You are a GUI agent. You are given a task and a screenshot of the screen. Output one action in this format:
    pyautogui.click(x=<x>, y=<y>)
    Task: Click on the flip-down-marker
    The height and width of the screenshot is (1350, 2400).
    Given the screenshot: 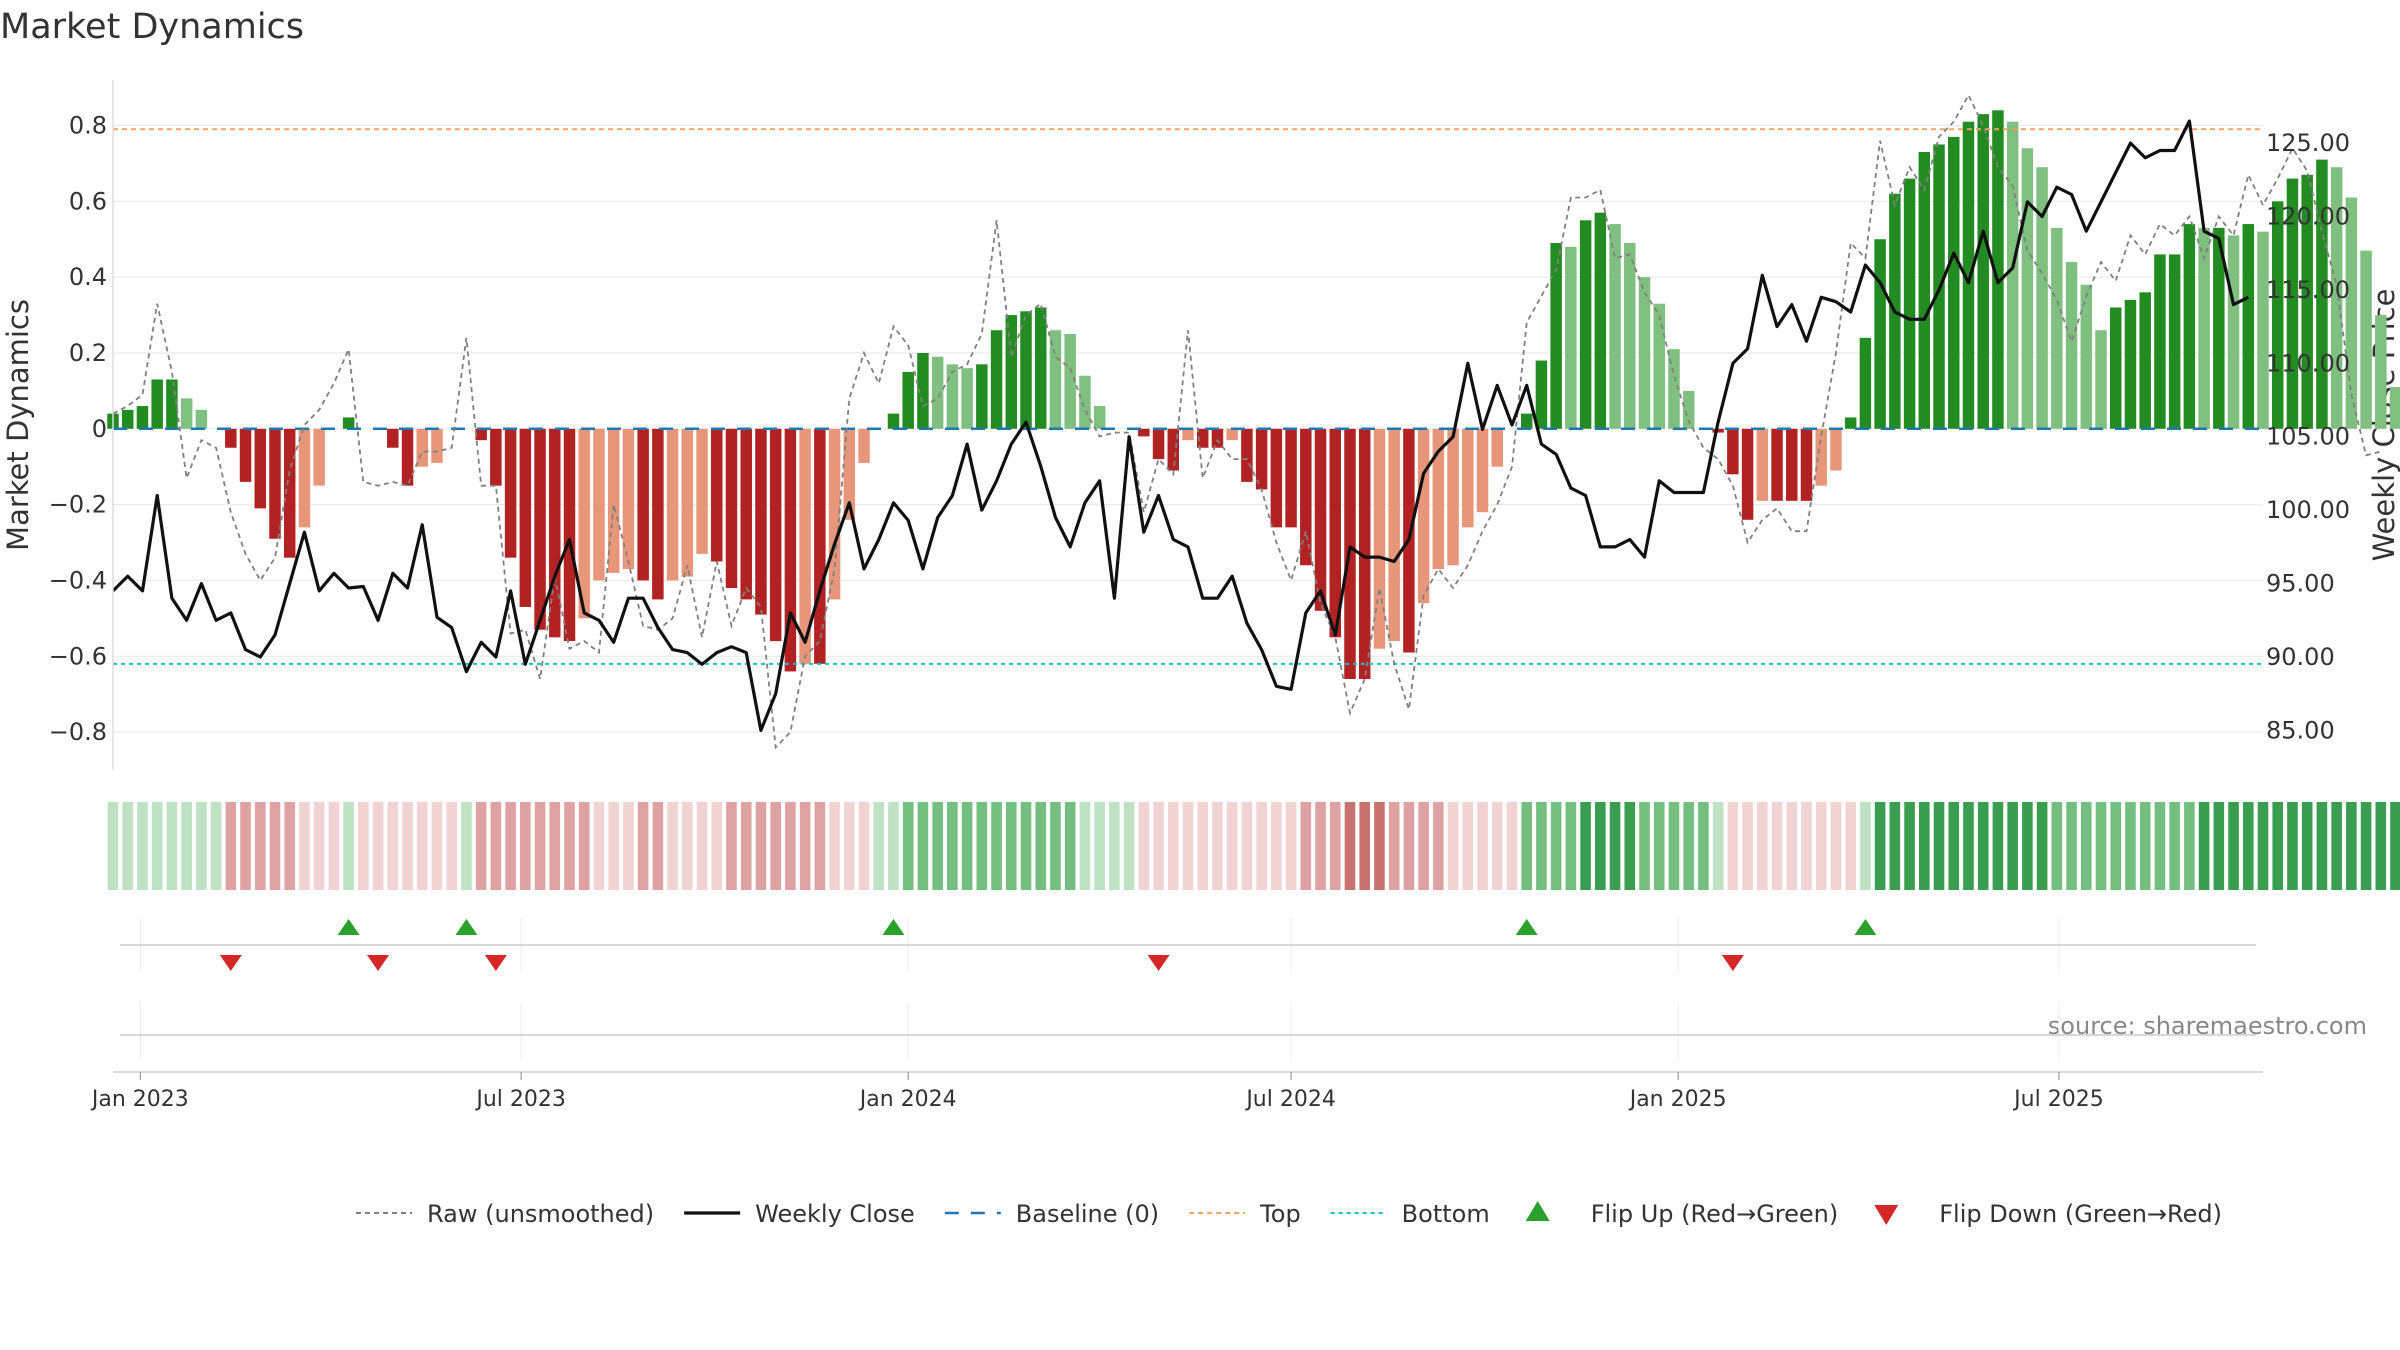 What is the action you would take?
    pyautogui.click(x=495, y=963)
    